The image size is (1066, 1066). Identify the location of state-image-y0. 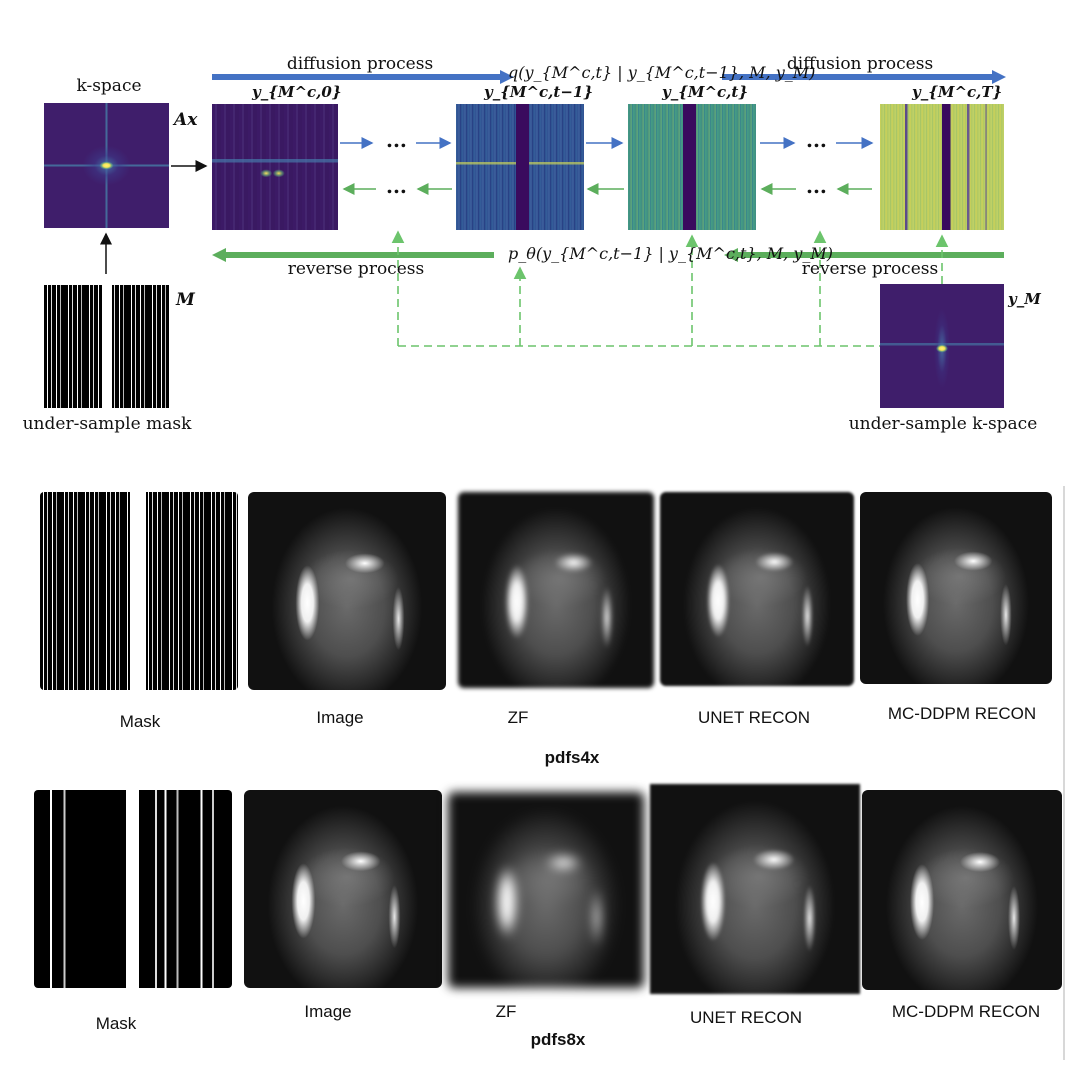
(275, 167).